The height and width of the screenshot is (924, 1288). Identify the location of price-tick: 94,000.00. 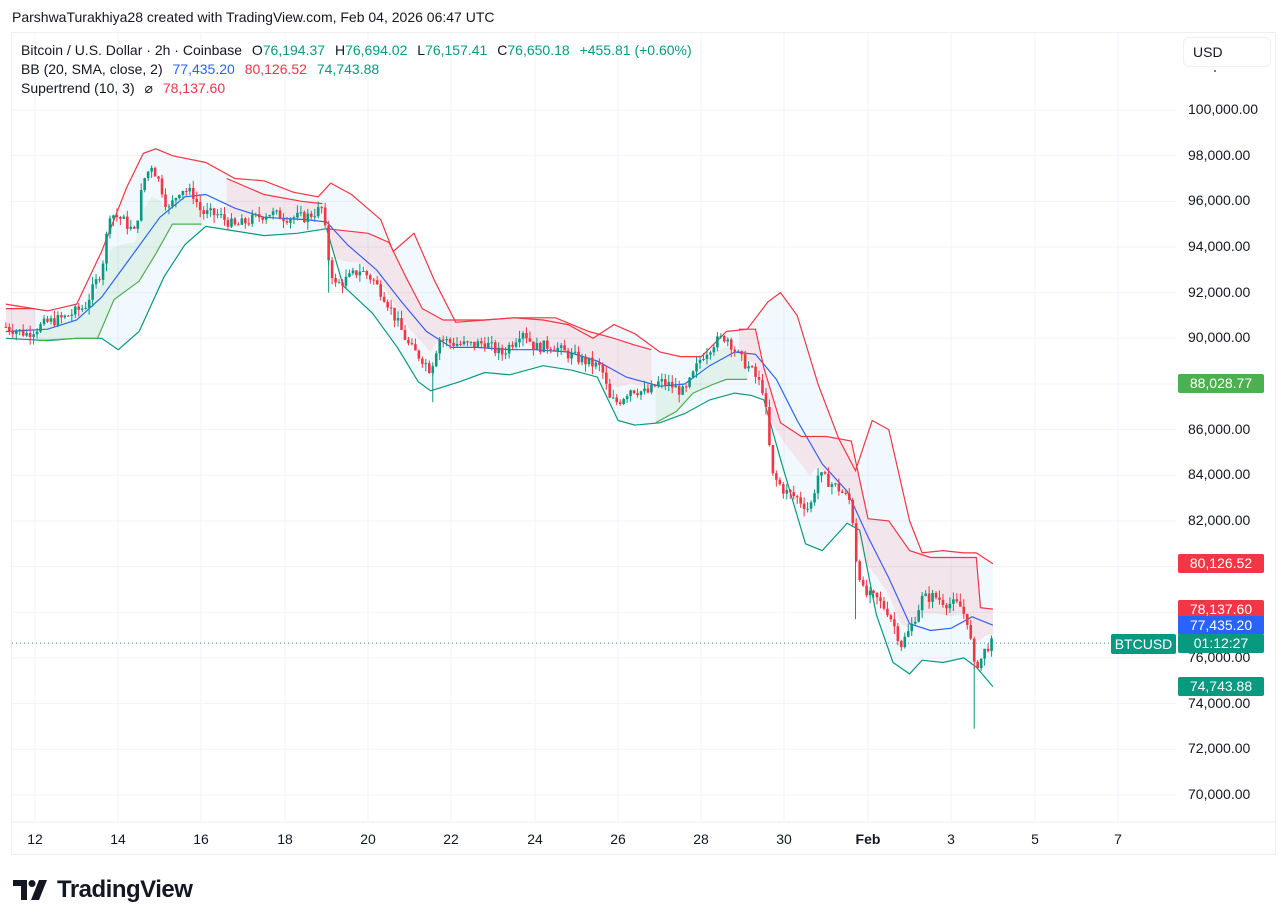
(1219, 245).